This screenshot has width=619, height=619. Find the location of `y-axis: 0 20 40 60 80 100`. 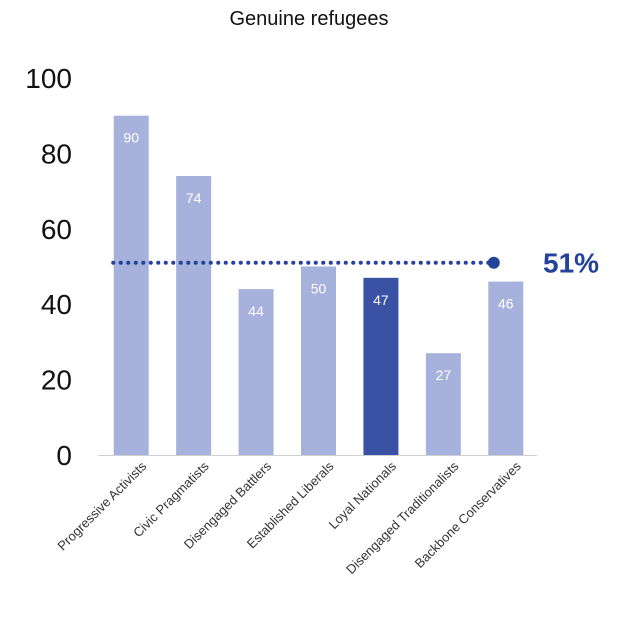

y-axis: 0 20 40 60 80 100 is located at coordinates (48, 267).